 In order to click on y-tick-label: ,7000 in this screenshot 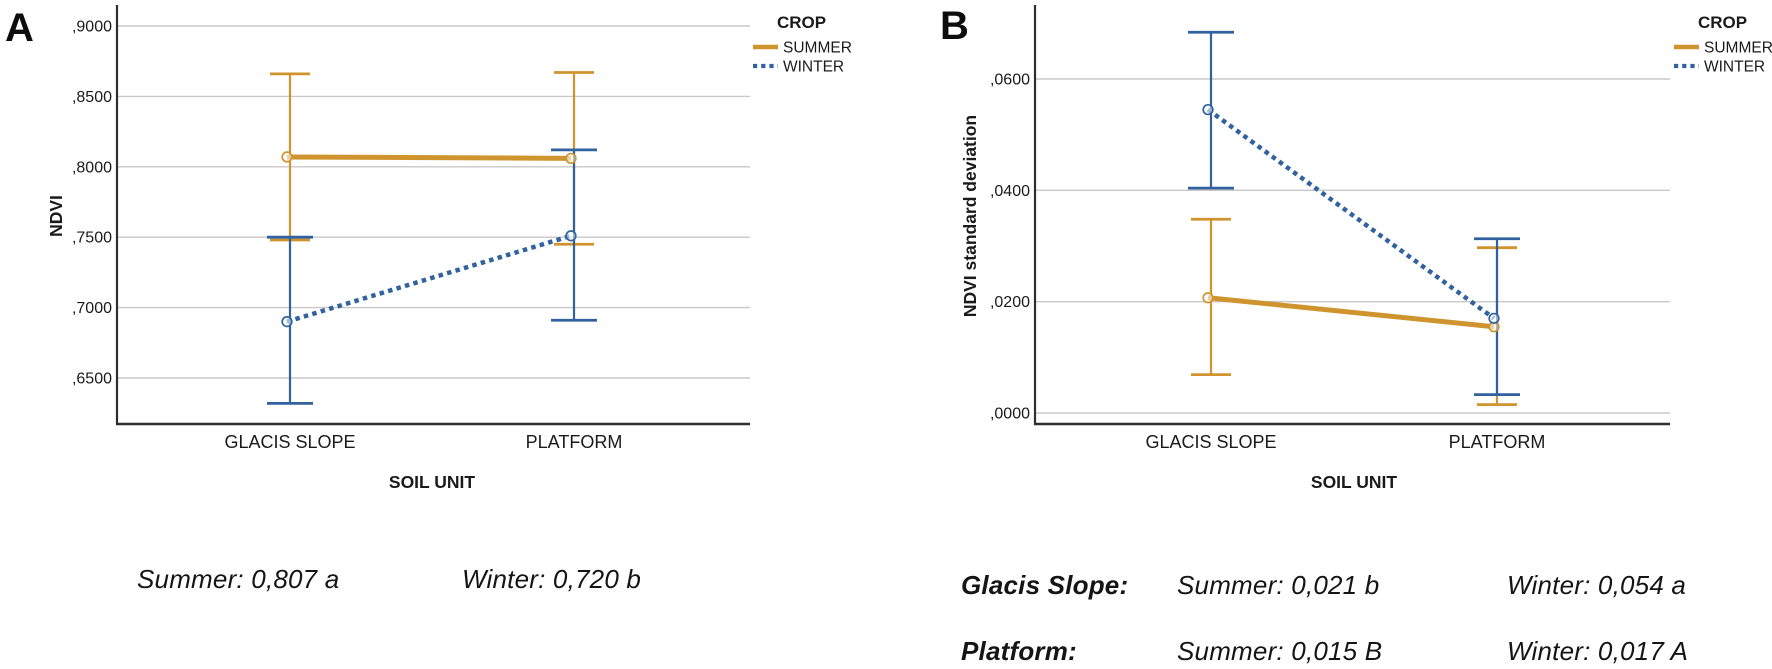, I will do `click(92, 308)`.